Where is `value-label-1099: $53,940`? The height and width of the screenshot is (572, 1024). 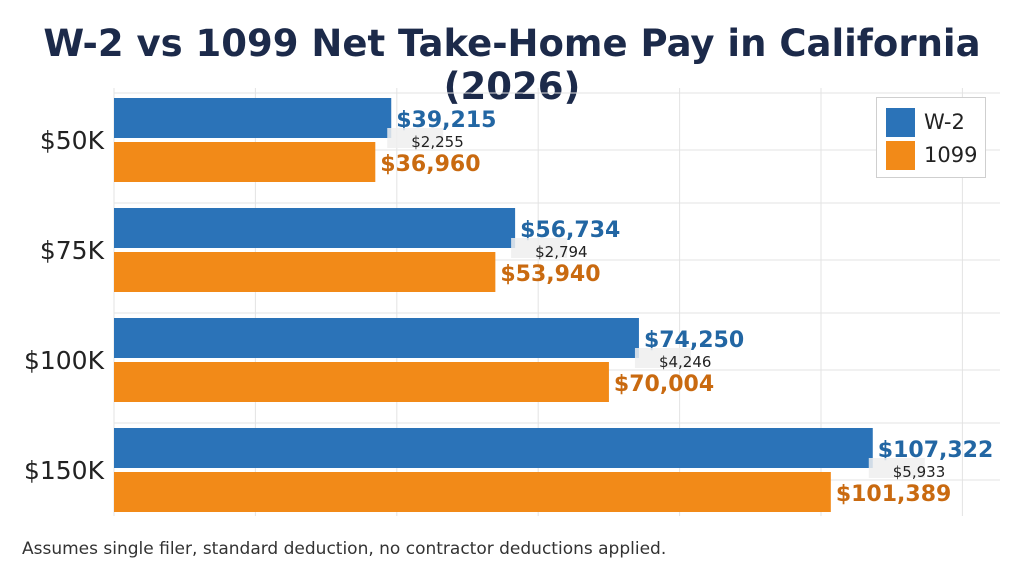 value-label-1099: $53,940 is located at coordinates (550, 274).